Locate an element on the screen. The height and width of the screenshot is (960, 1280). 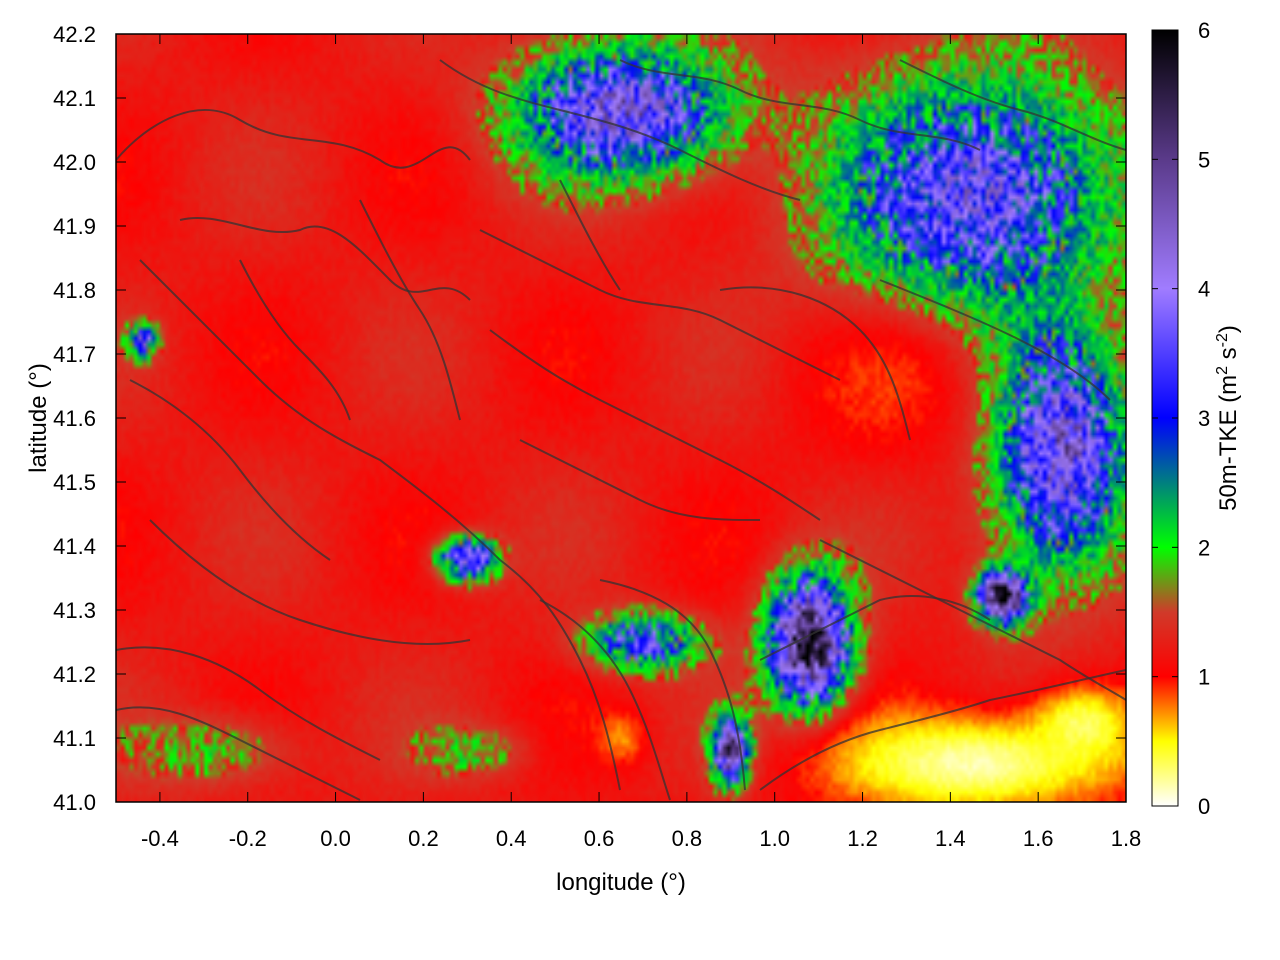
x-tick-label: 1.8 is located at coordinates (1126, 838).